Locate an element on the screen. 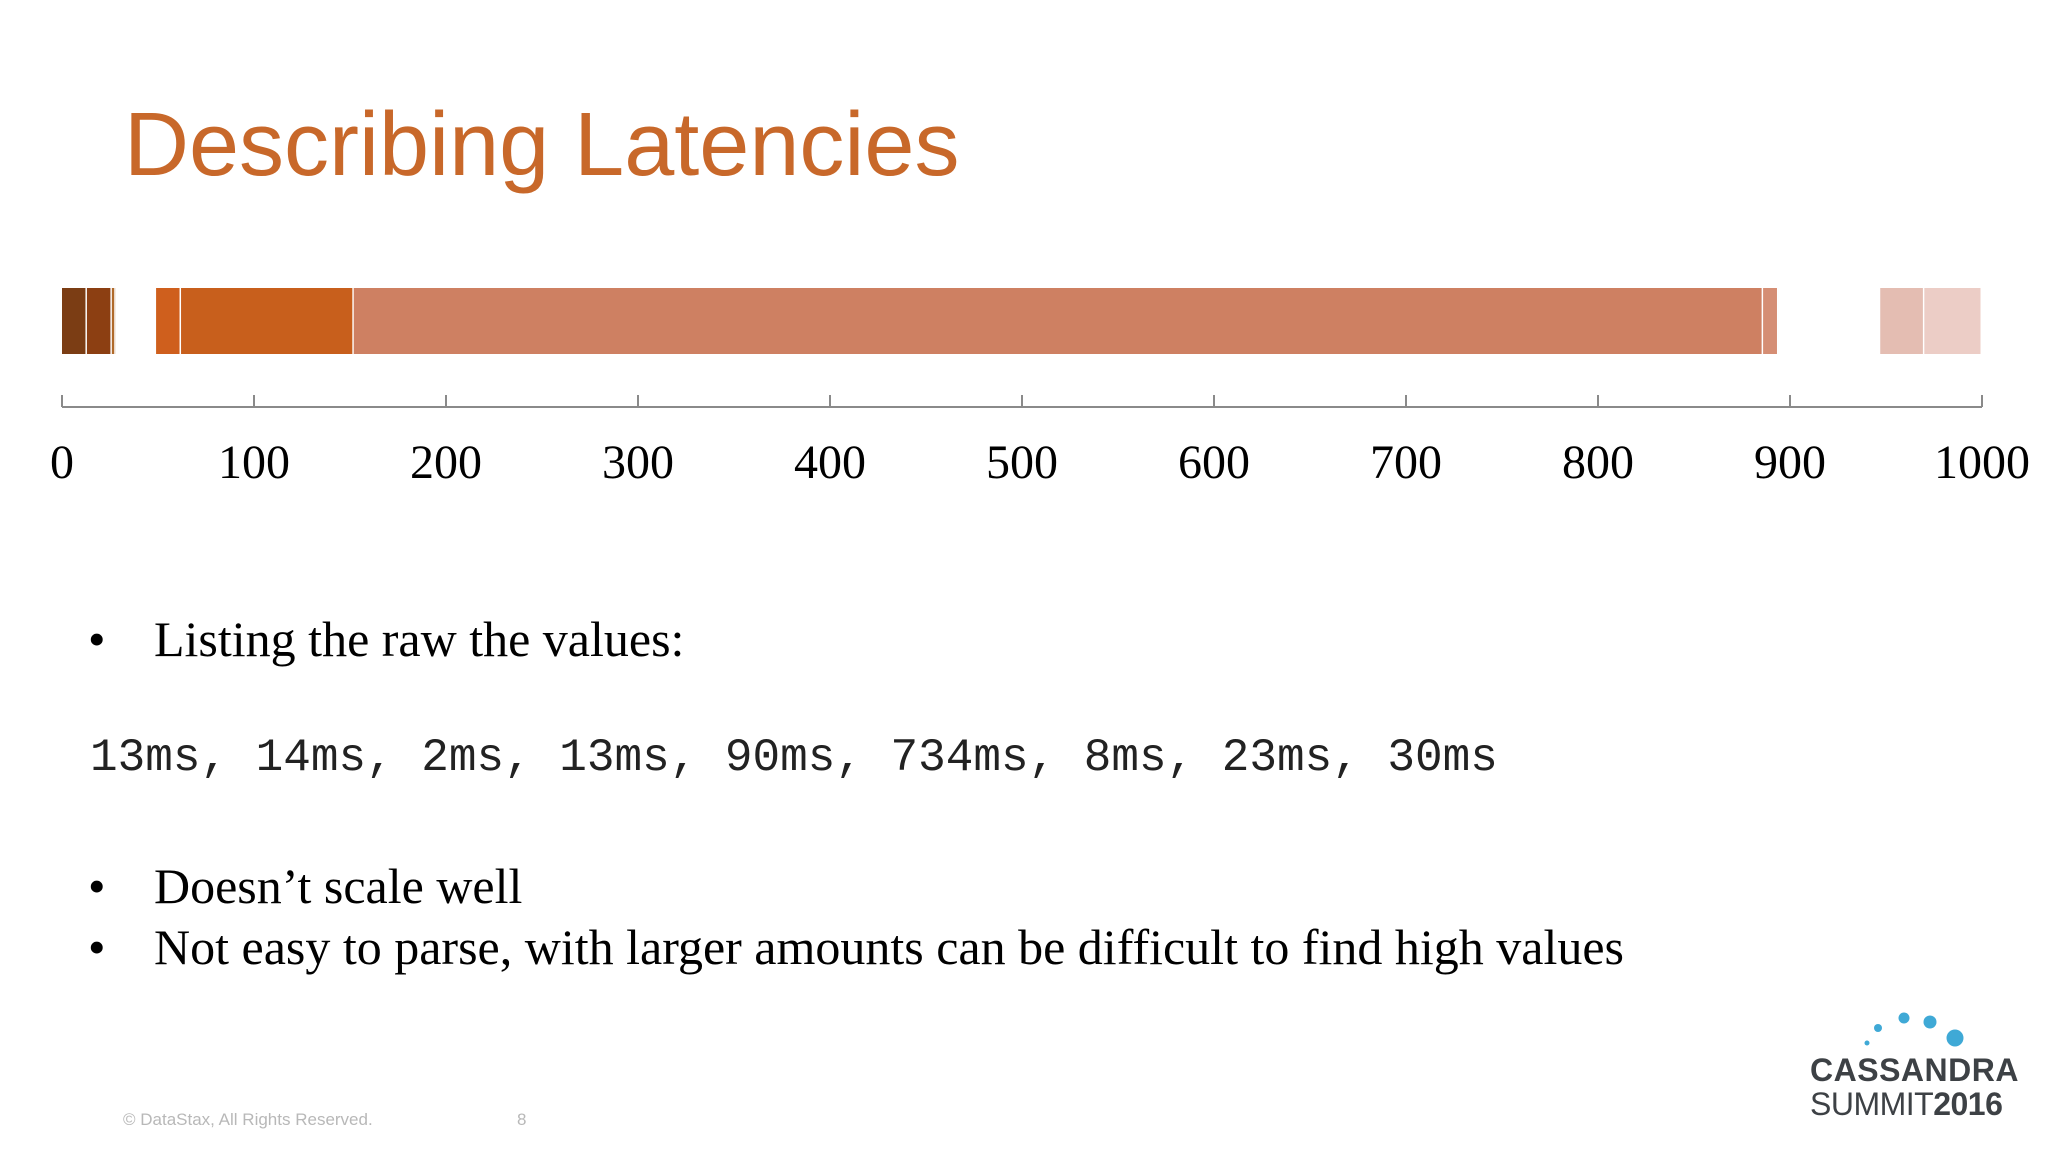  axis-tick-label: 800 is located at coordinates (1598, 462).